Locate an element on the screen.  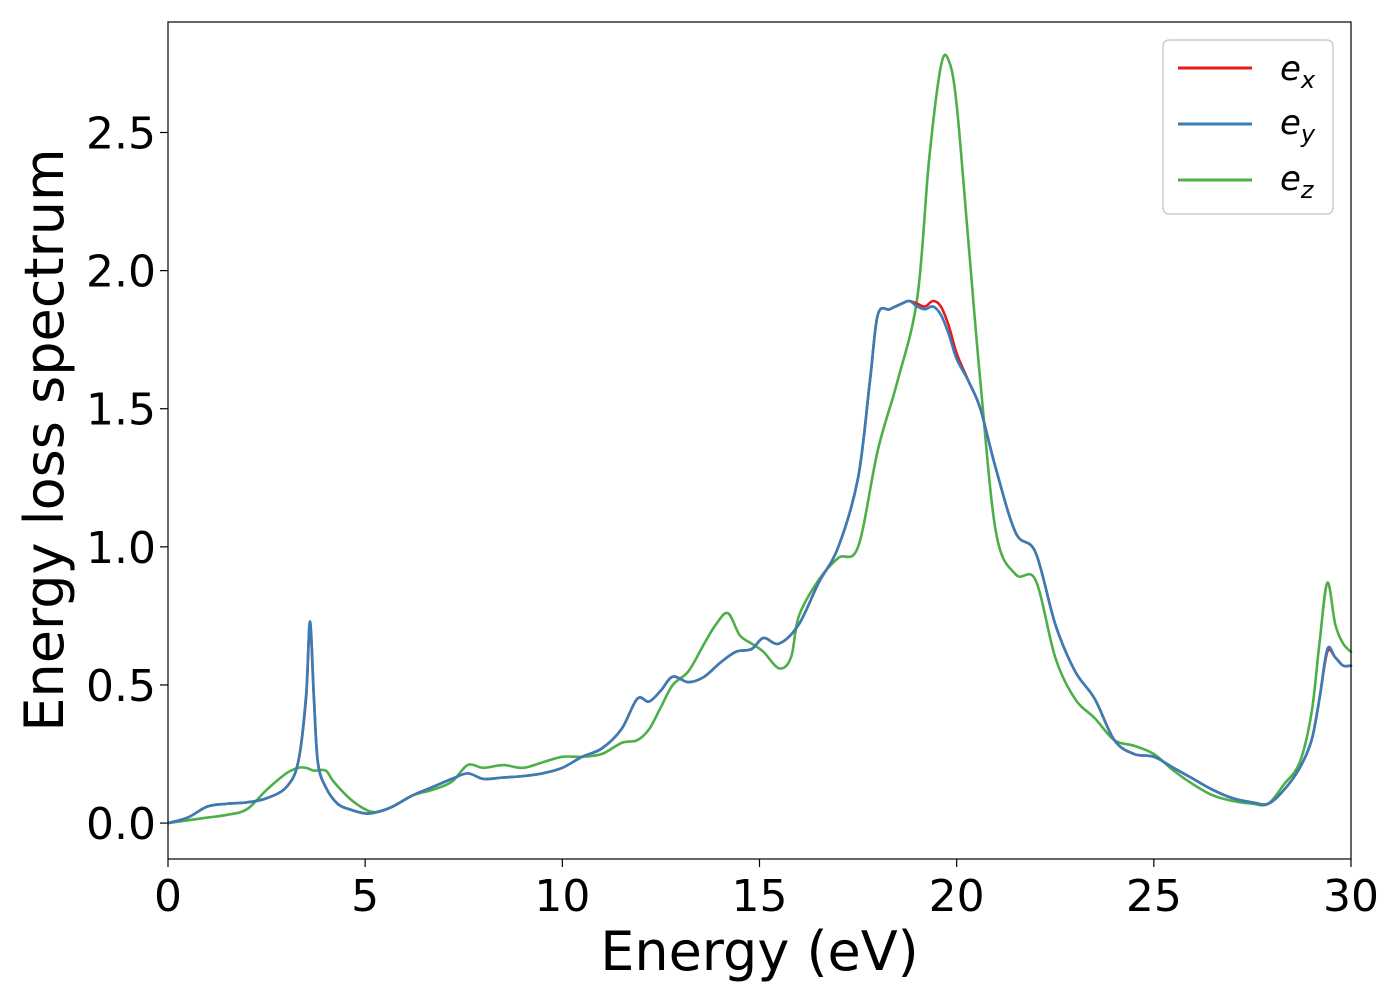
legend: ex ey ez is located at coordinates (1248, 127).